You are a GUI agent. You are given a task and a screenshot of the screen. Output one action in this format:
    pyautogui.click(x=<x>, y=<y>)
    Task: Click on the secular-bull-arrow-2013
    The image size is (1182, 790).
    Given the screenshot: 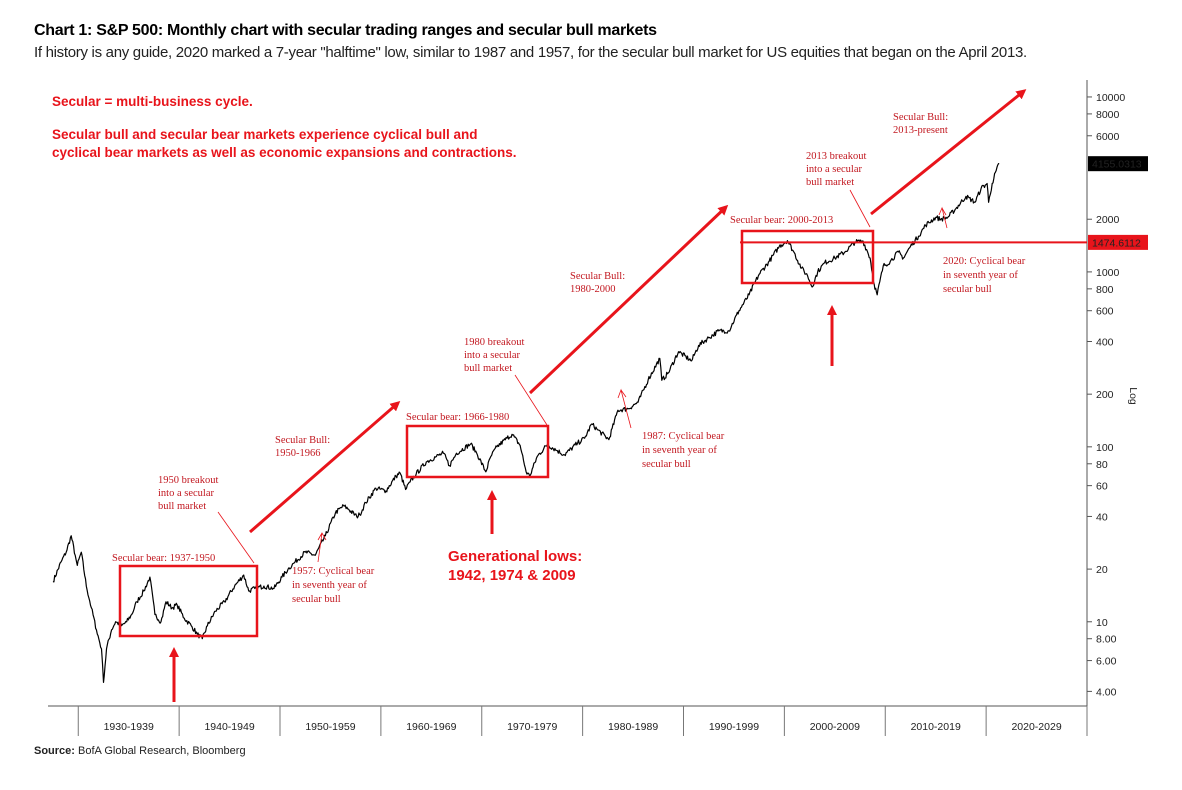 What is the action you would take?
    pyautogui.click(x=948, y=152)
    